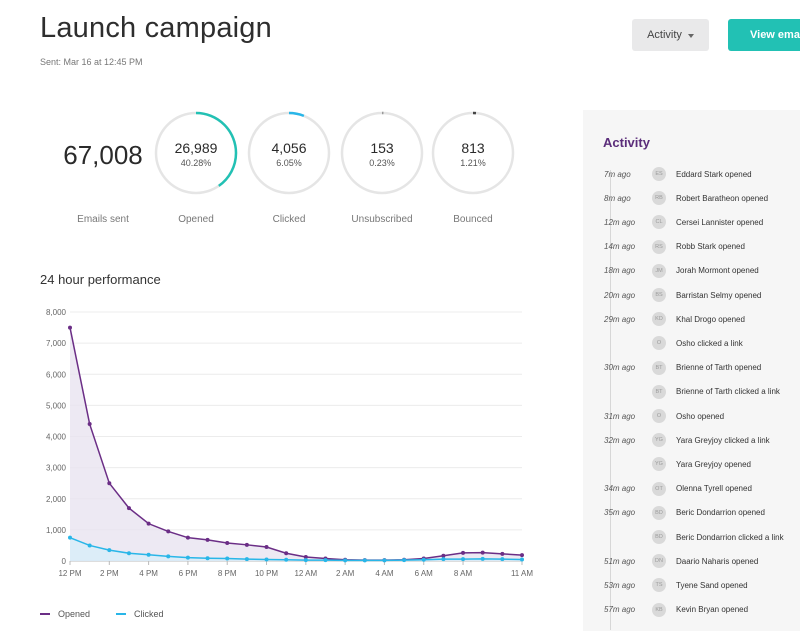 This screenshot has height=631, width=800. I want to click on unsubscribed-ring: 153 0.23%, so click(382, 153).